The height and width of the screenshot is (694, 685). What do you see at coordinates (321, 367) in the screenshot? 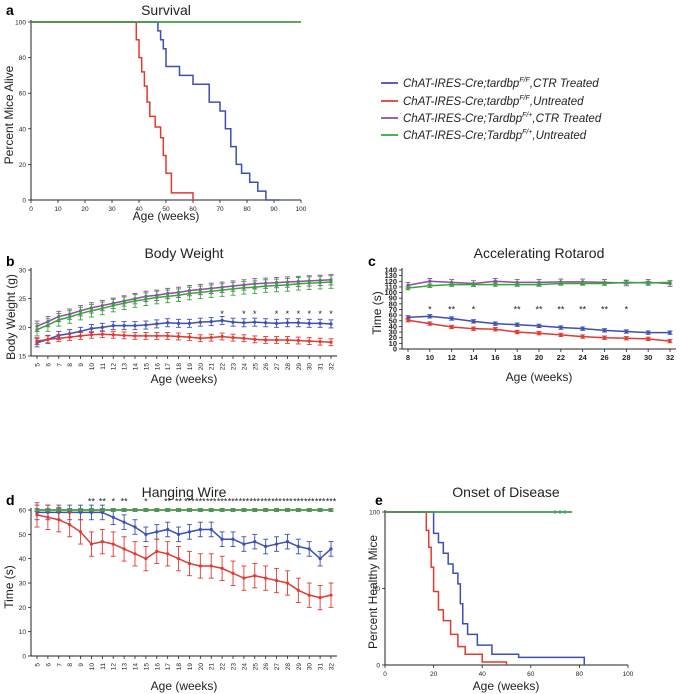
I see `x-tick-label: 31` at bounding box center [321, 367].